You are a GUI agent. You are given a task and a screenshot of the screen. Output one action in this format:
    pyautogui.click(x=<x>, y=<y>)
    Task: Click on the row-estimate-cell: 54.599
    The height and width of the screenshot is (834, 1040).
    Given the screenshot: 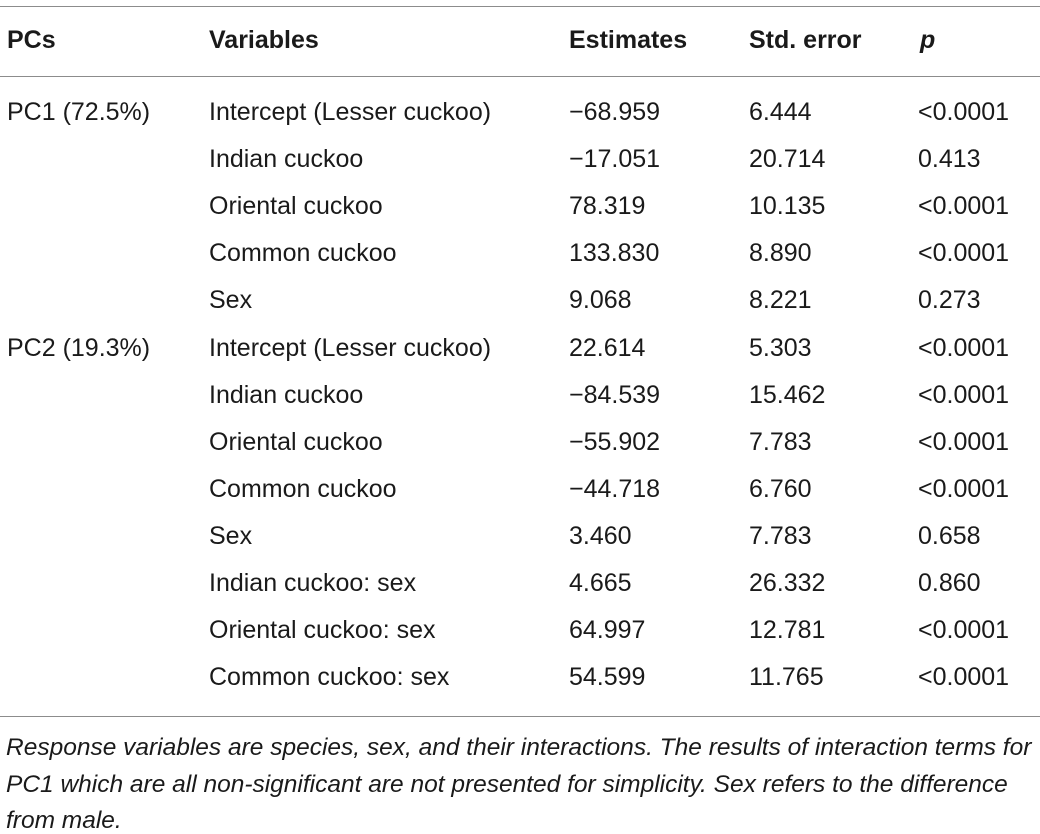 What is the action you would take?
    pyautogui.click(x=607, y=677)
    